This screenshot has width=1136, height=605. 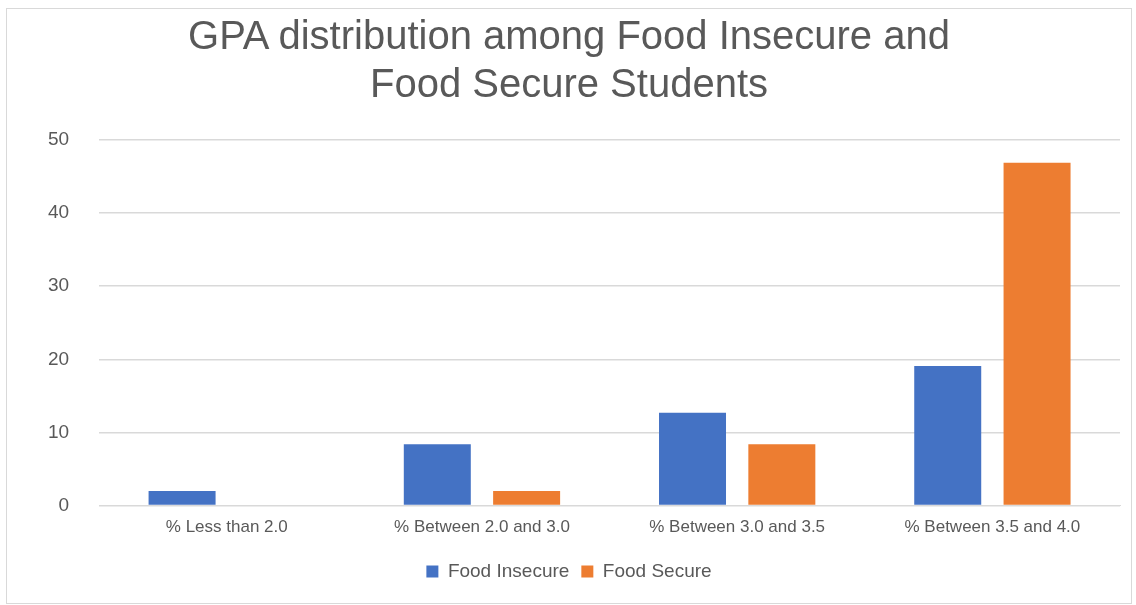 I want to click on x-tick-label: % Between 2.0 and 3.0, so click(x=482, y=527).